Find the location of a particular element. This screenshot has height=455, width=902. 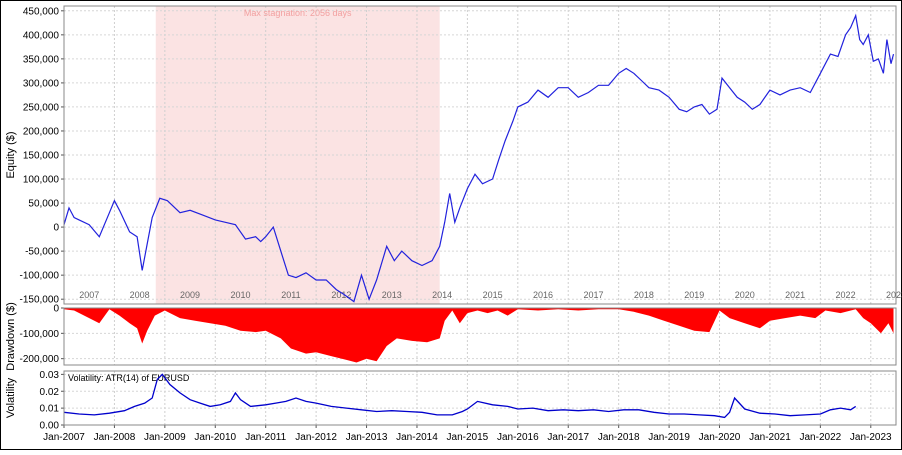

x-tick-label: Jan-2011 is located at coordinates (265, 437).